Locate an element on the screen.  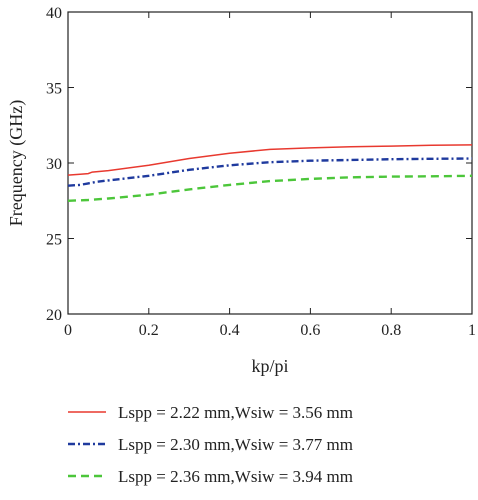
y-tick-label: 25 is located at coordinates (54, 240).